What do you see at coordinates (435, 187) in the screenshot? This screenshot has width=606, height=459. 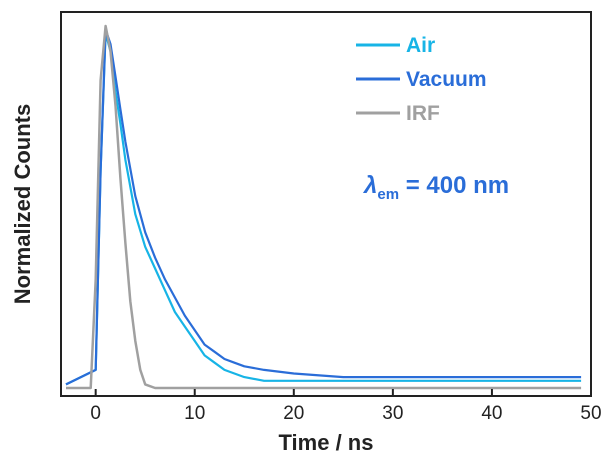 I see `annotation-lambda-em: λem = 400 nm` at bounding box center [435, 187].